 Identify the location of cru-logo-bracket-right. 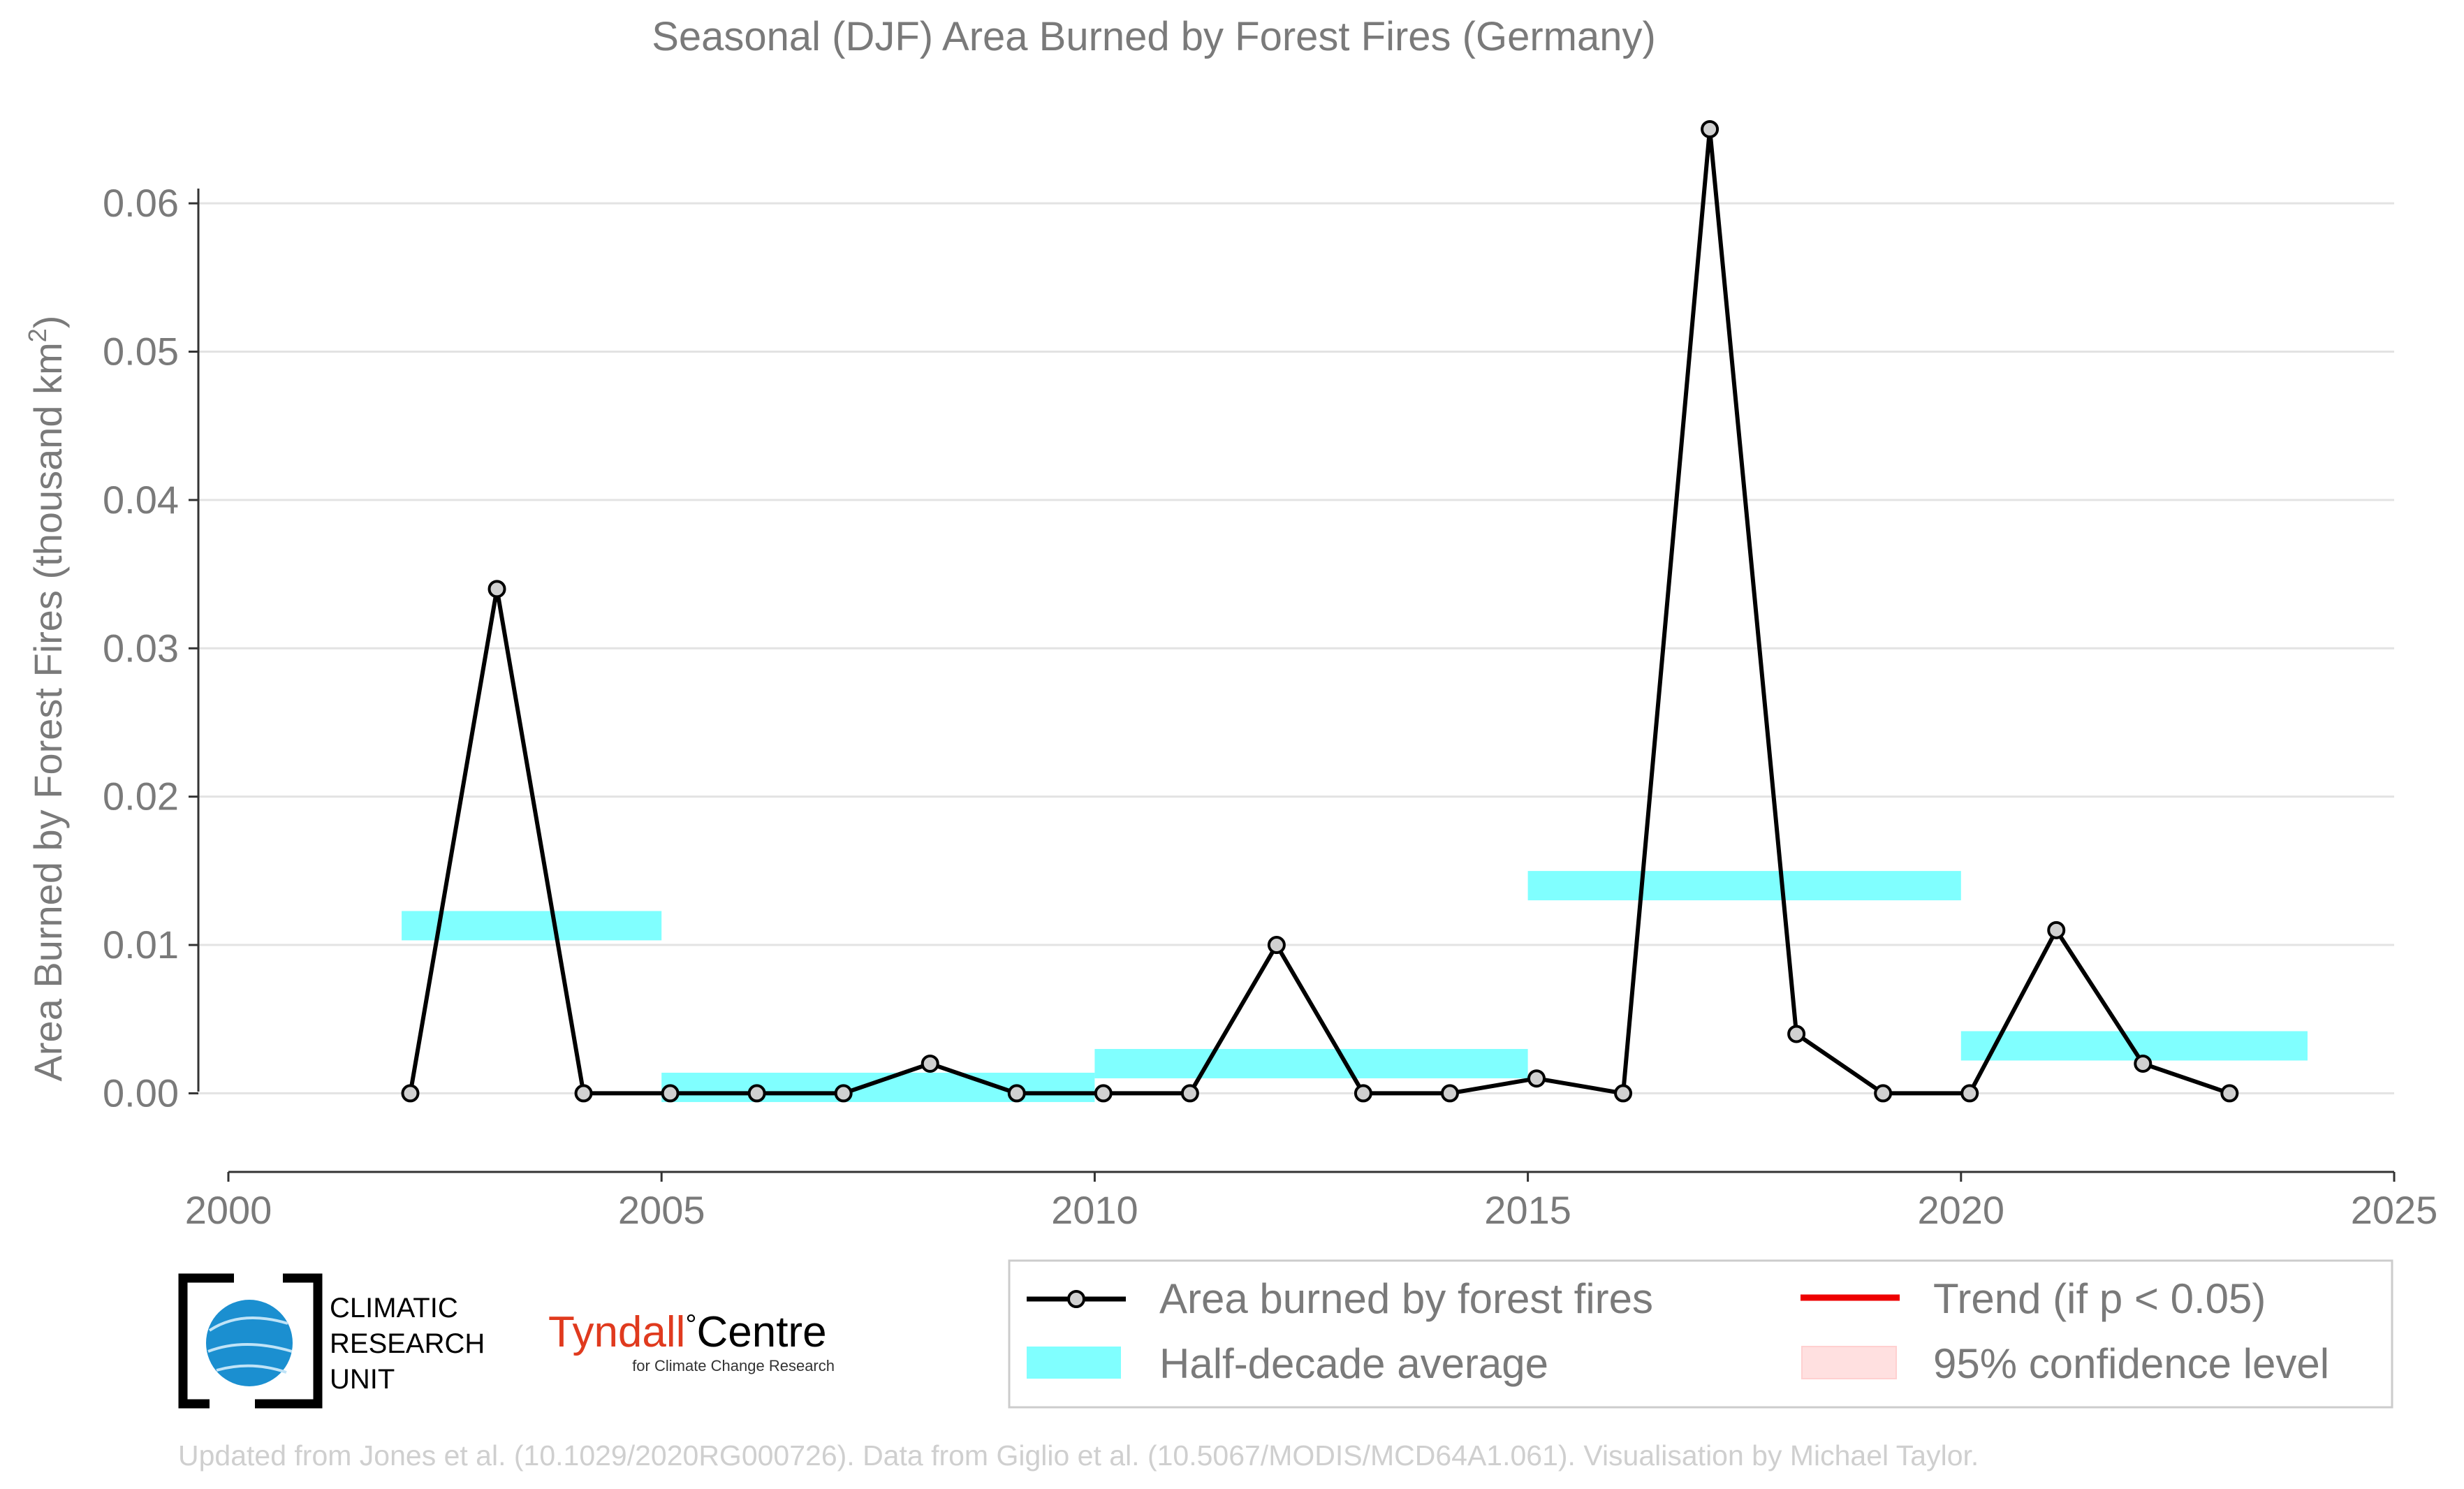
(289, 1341).